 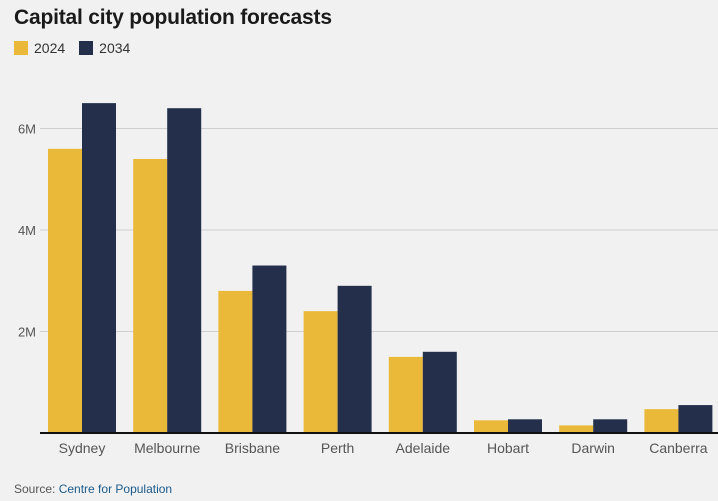 I want to click on x-tick-label: Sydney, so click(x=82, y=448).